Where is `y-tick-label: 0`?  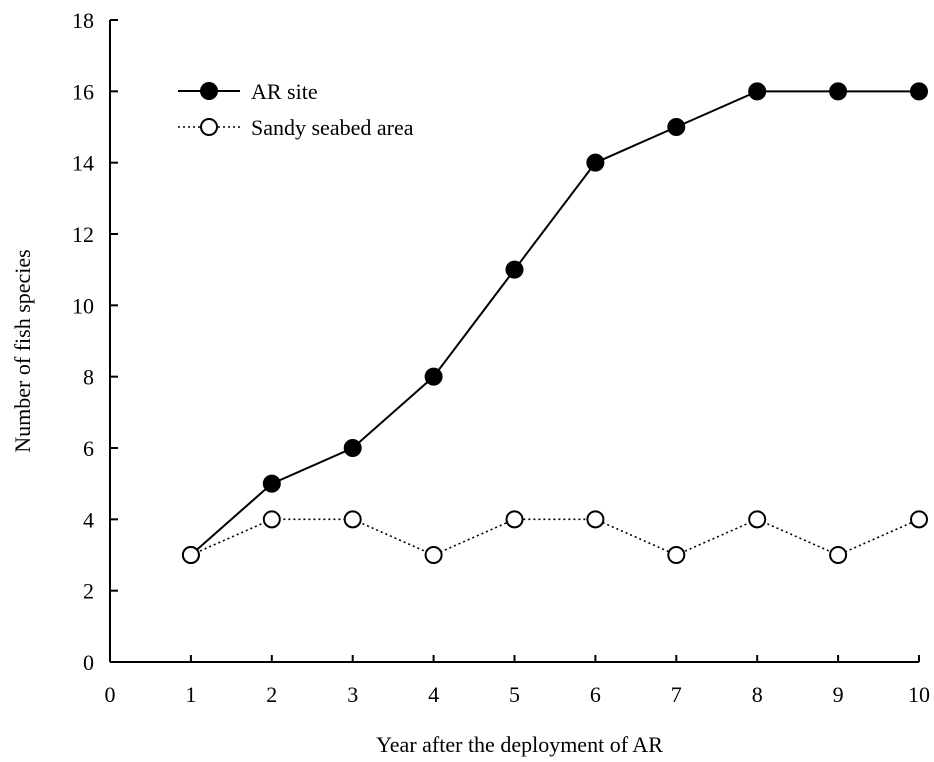 y-tick-label: 0 is located at coordinates (88, 662).